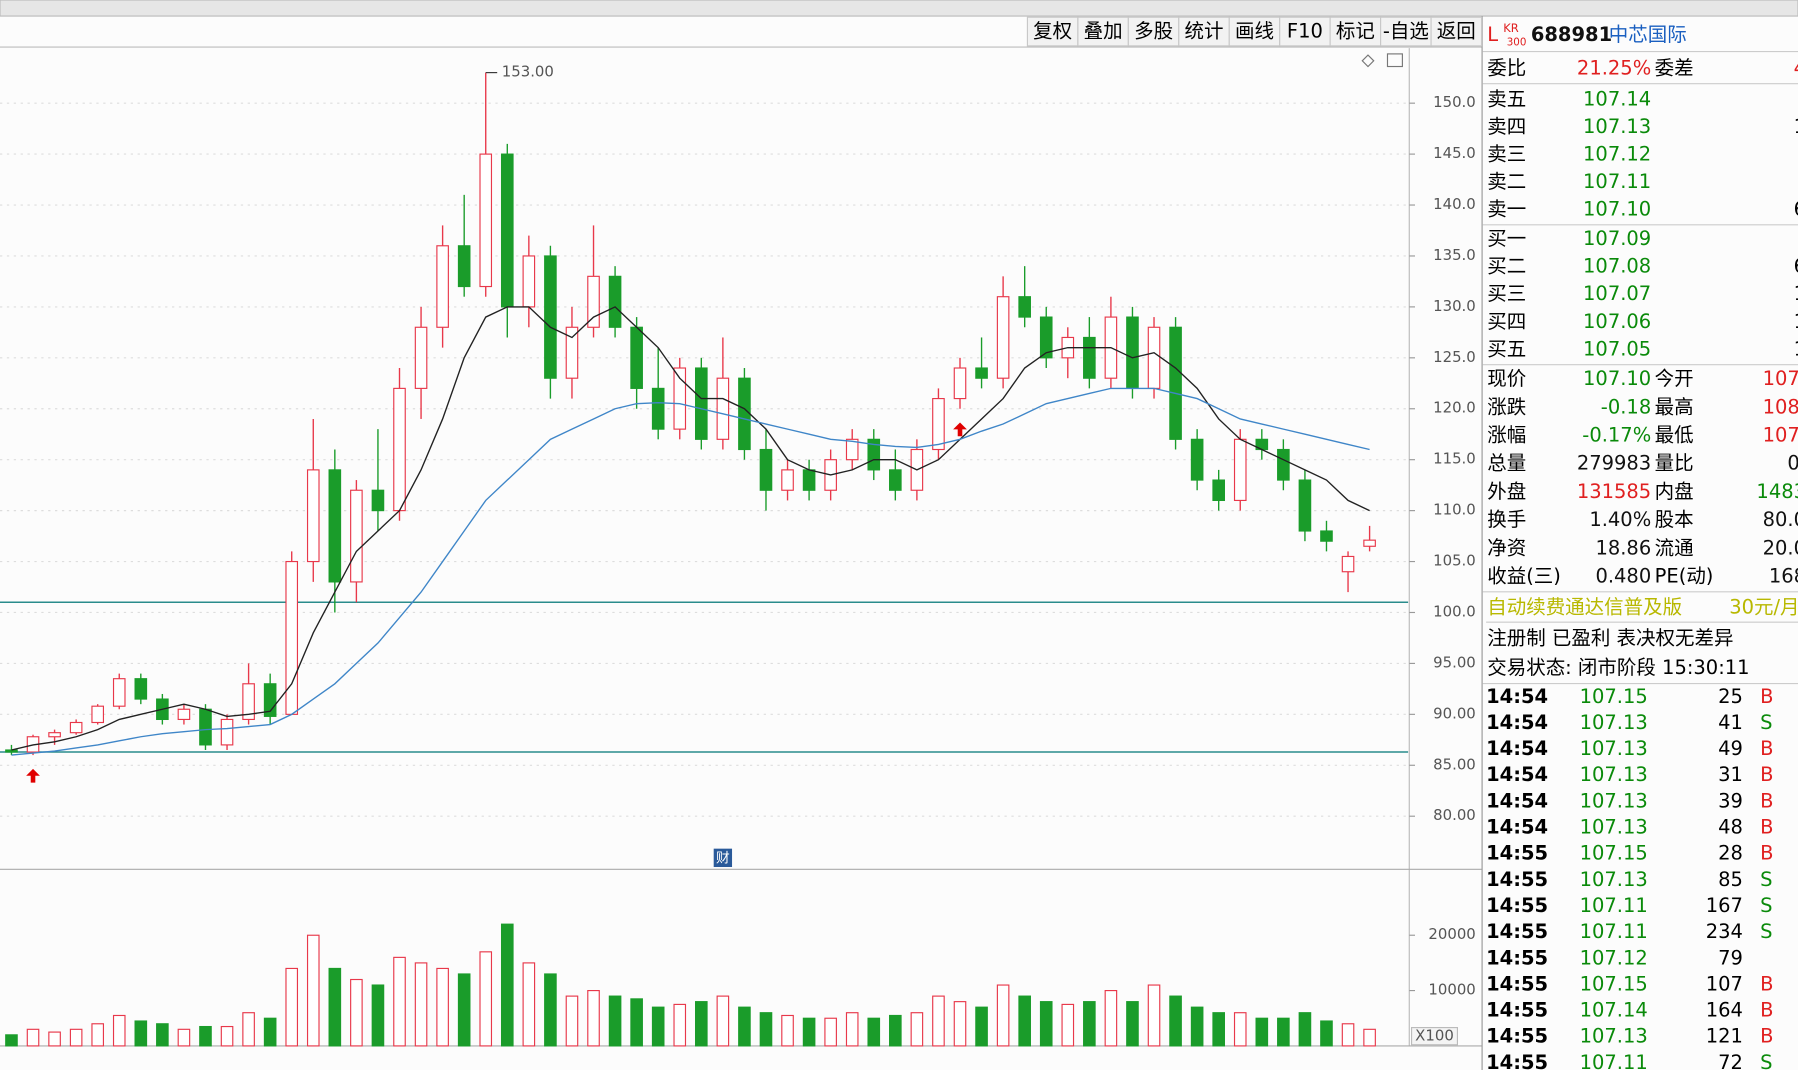 This screenshot has width=1798, height=1070. Describe the element at coordinates (1454, 510) in the screenshot. I see `y-tick-label: 110.0` at that location.